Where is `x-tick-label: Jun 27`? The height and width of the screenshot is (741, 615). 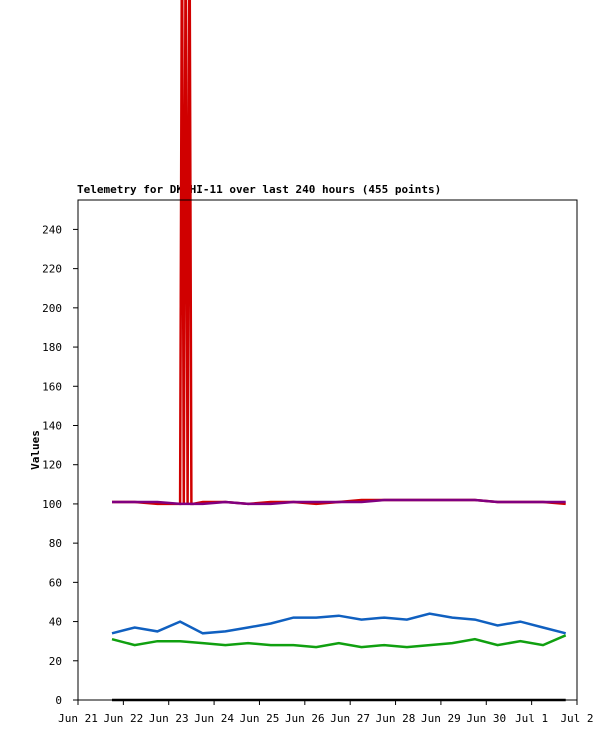 x-tick-label: Jun 27 is located at coordinates (350, 718).